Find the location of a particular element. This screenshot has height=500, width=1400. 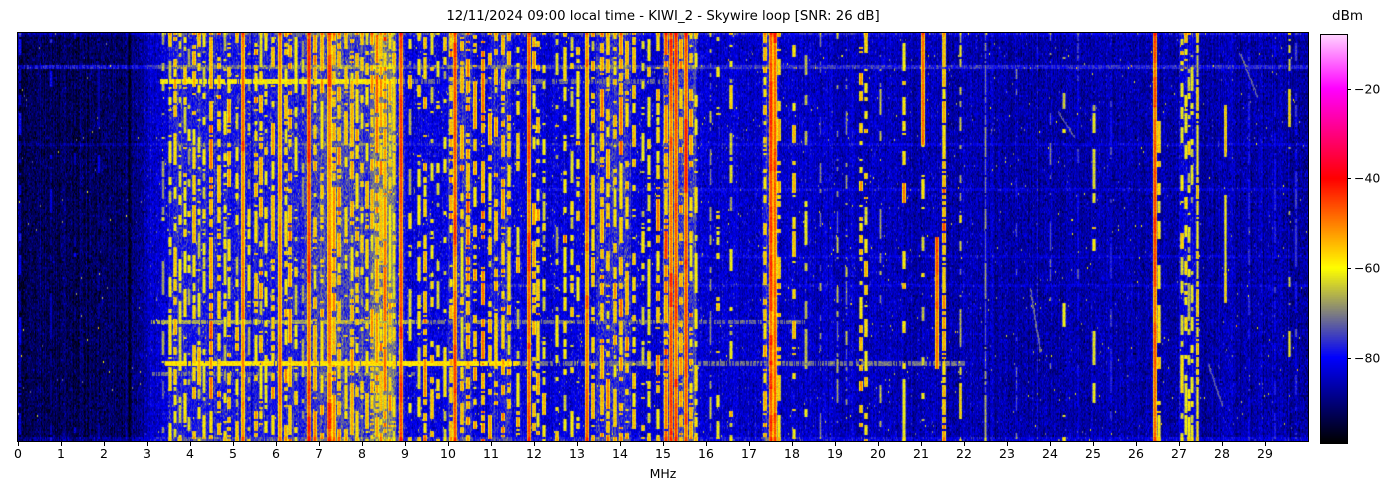

x-tick-label: 6 is located at coordinates (276, 453).